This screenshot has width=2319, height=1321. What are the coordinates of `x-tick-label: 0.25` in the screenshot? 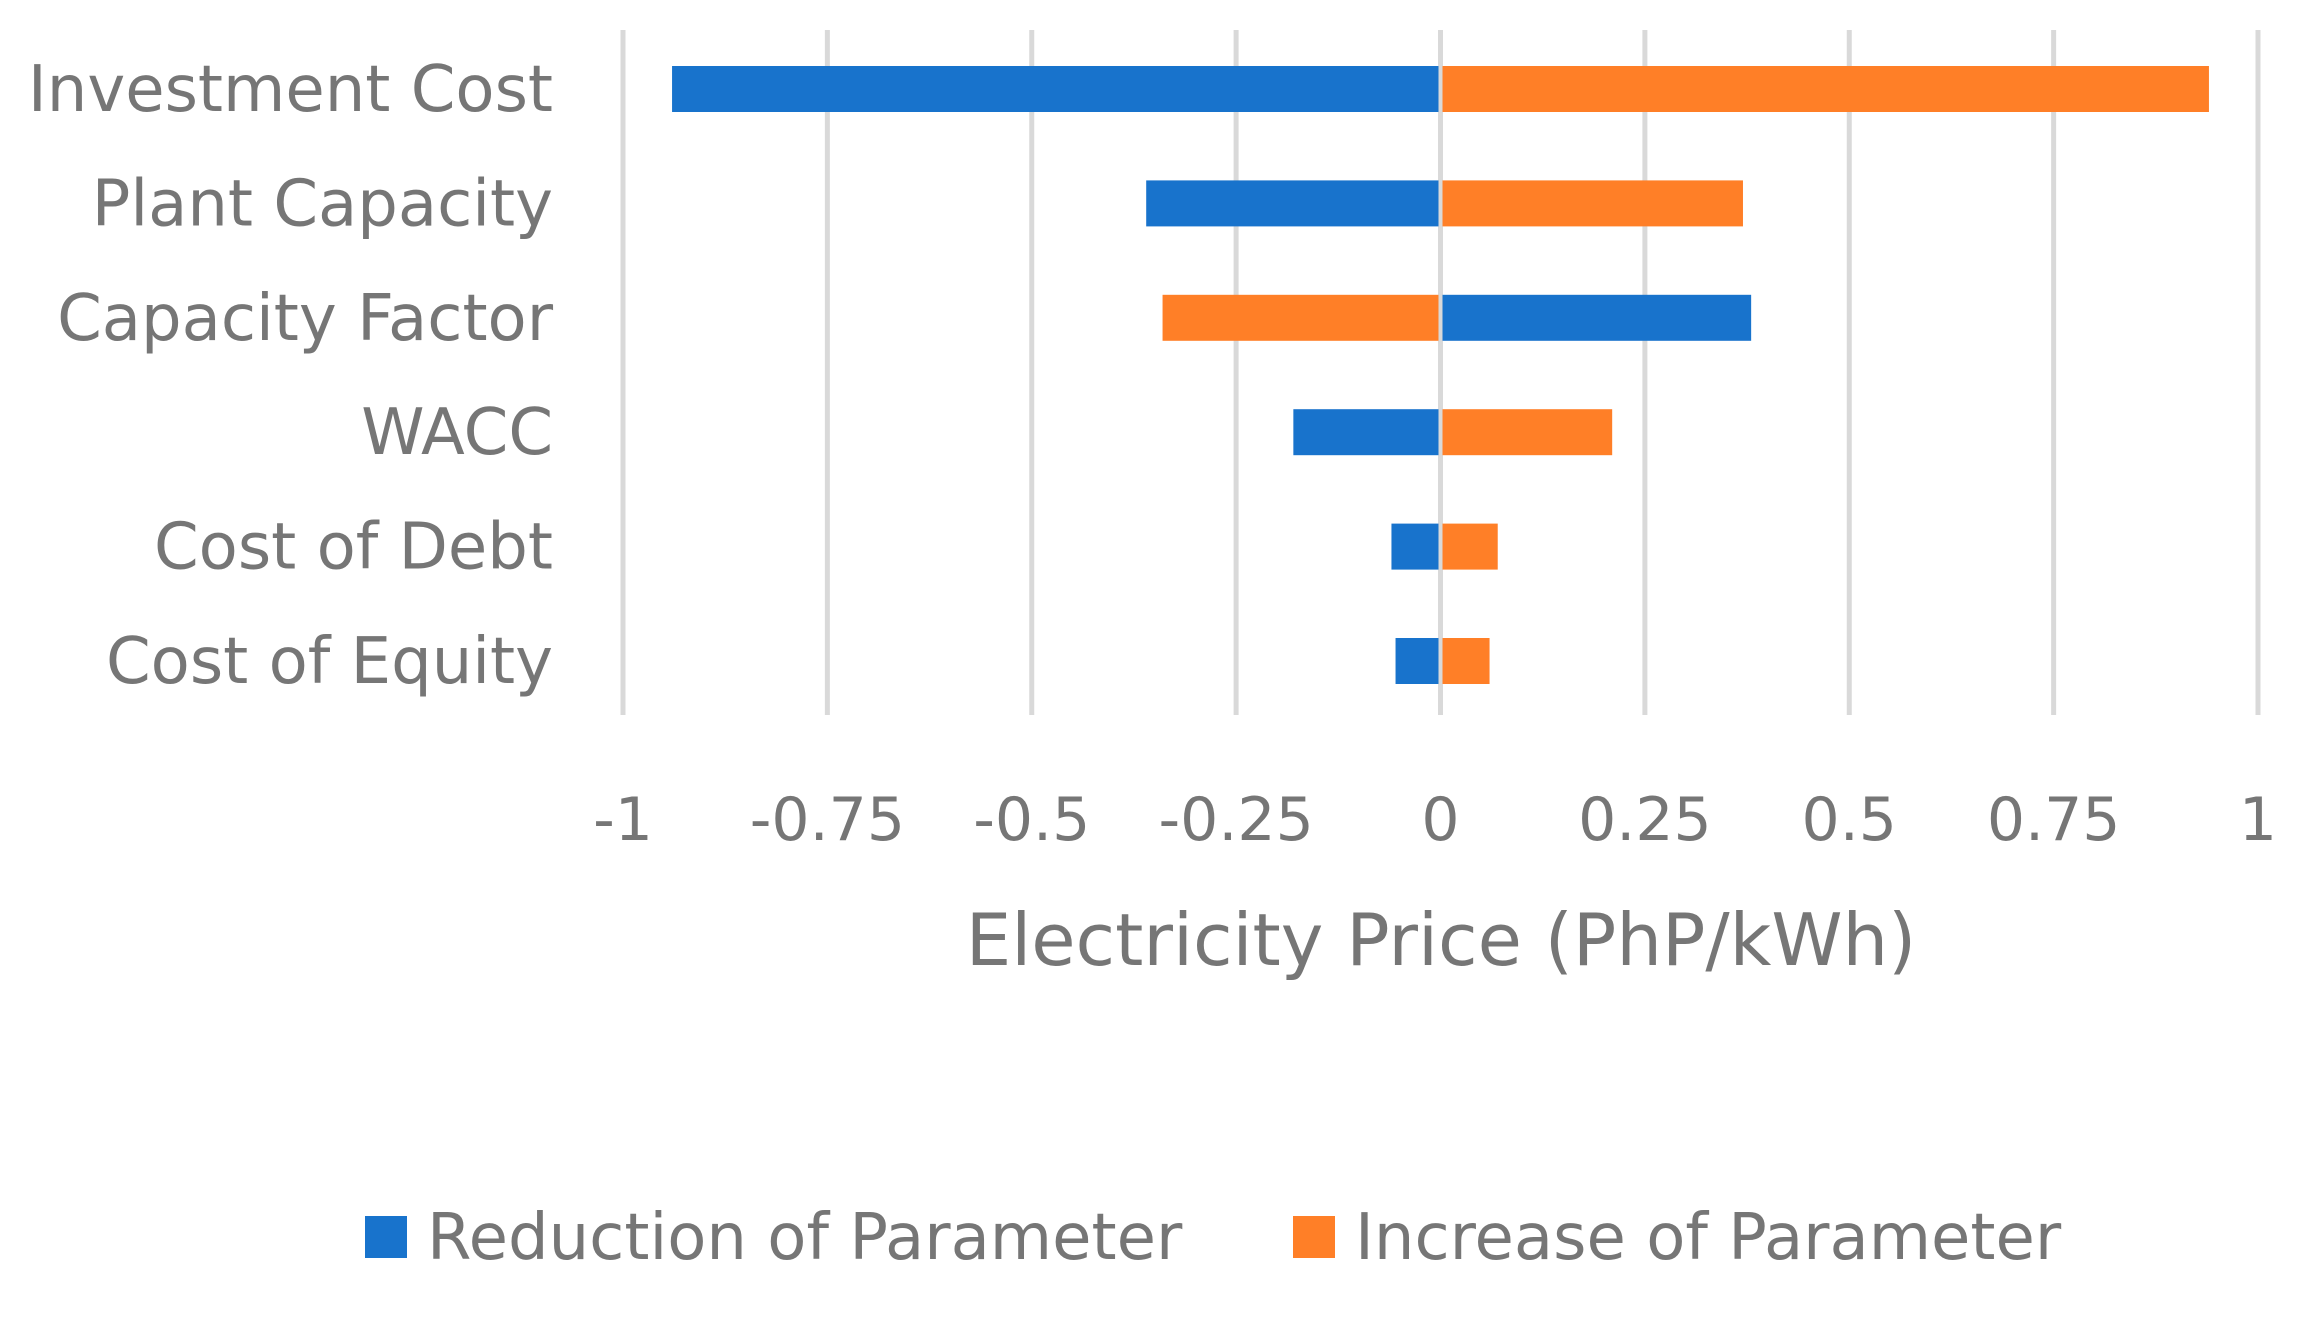 It's located at (1645, 820).